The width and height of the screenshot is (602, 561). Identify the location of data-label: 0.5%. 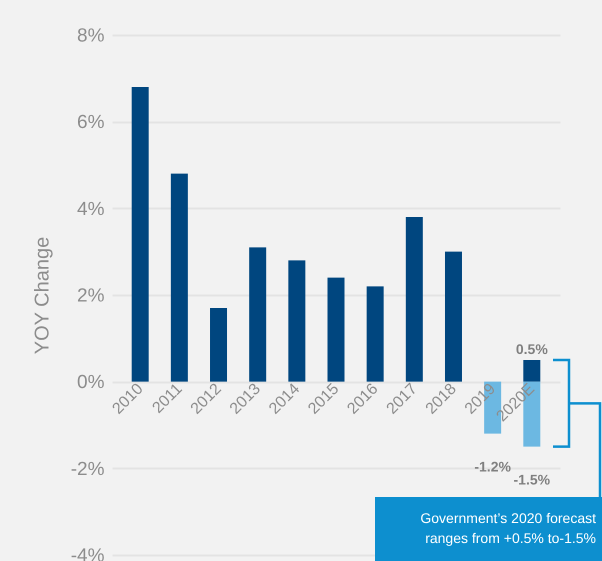
(532, 349).